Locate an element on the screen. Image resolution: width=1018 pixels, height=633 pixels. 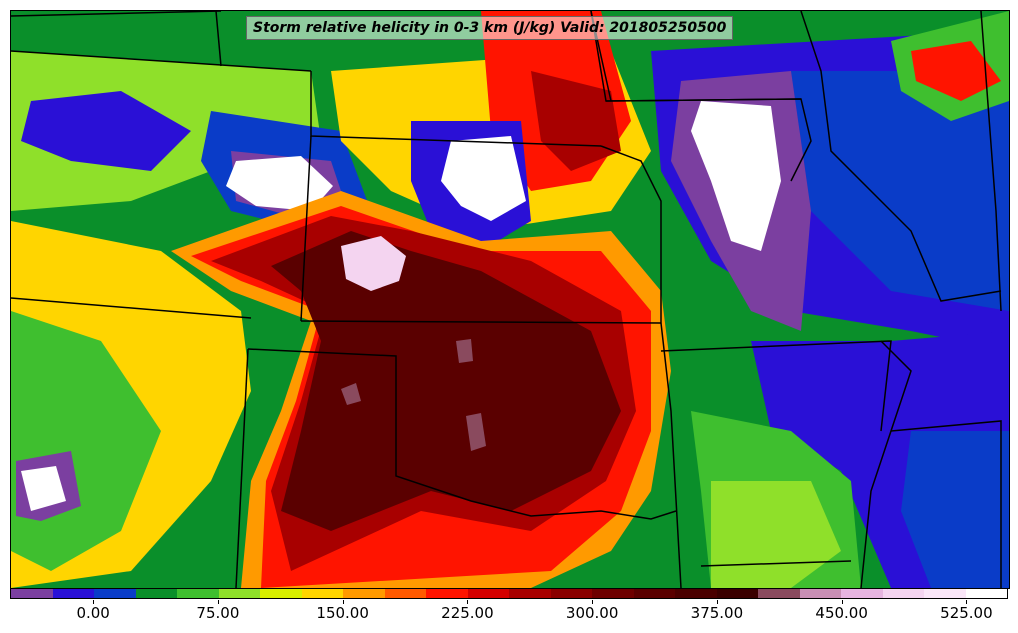
border-sd-ne is located at coordinates (116, 14).